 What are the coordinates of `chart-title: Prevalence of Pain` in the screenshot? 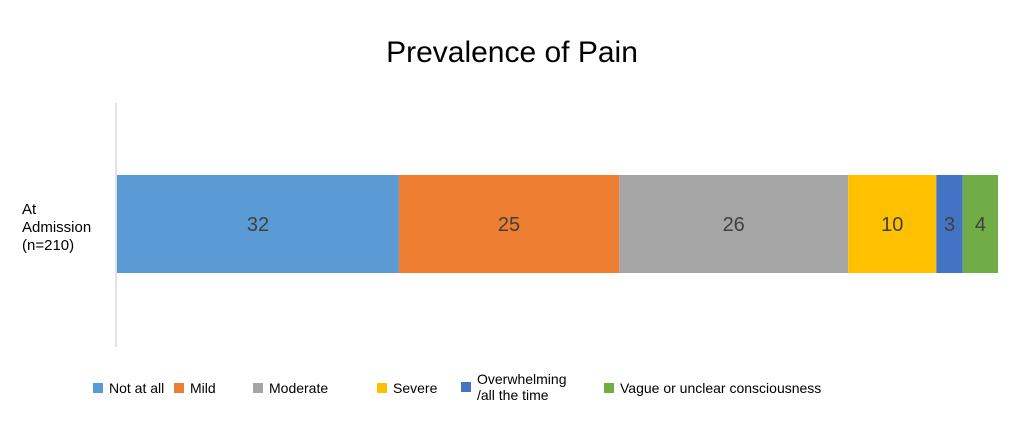 It's located at (512, 52).